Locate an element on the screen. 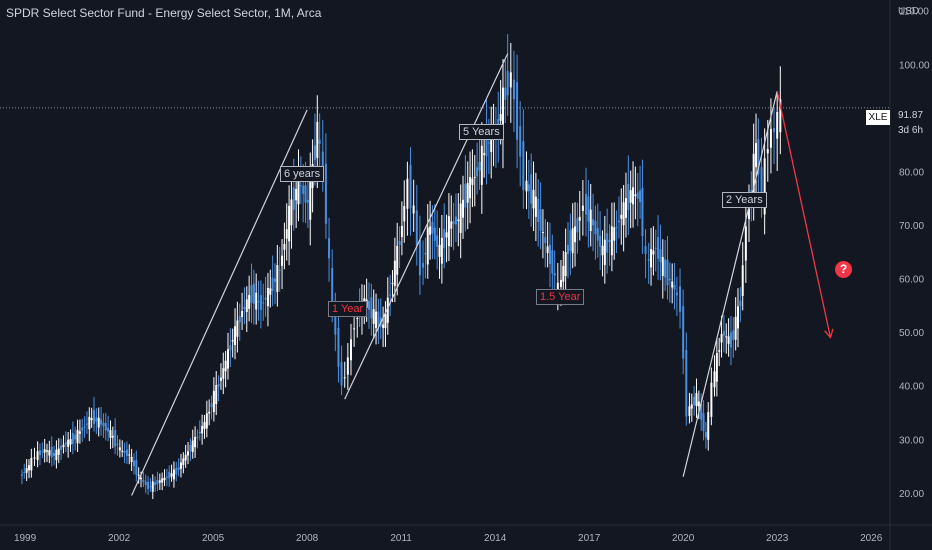 This screenshot has width=932, height=550. projection-arrow-line is located at coordinates (804, 214).